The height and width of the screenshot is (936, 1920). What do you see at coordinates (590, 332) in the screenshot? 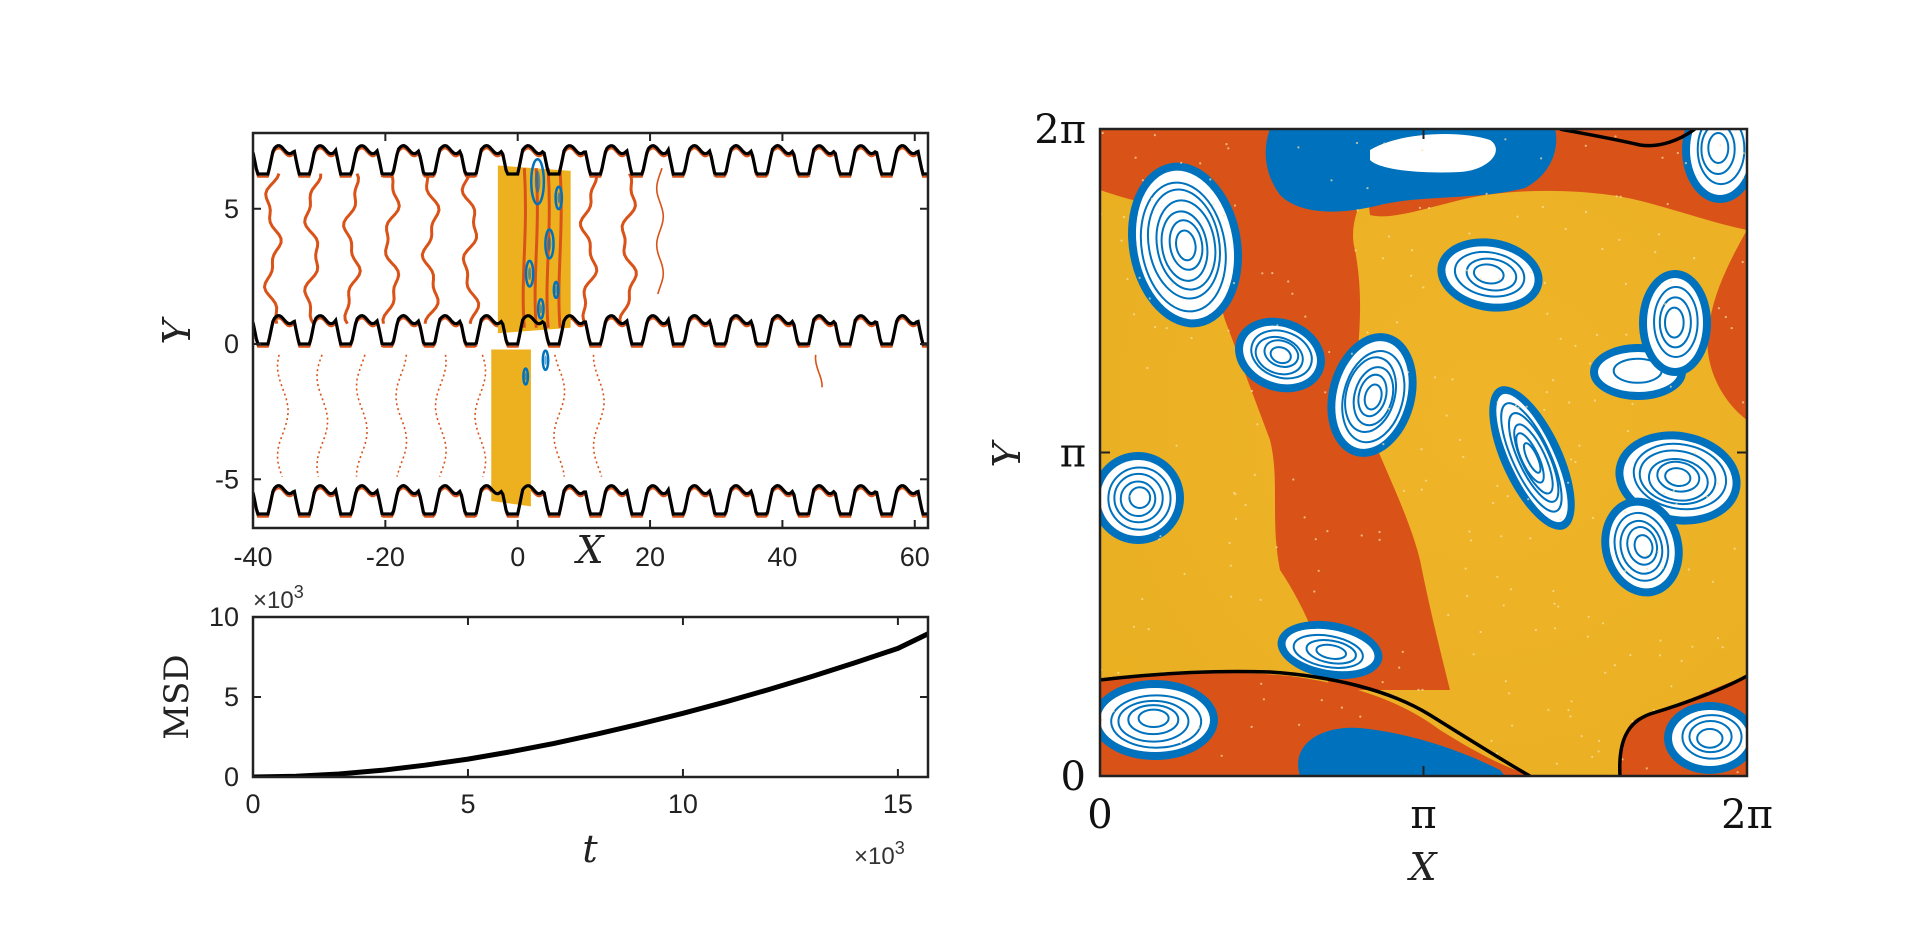
I see `orange-trajectory-series` at bounding box center [590, 332].